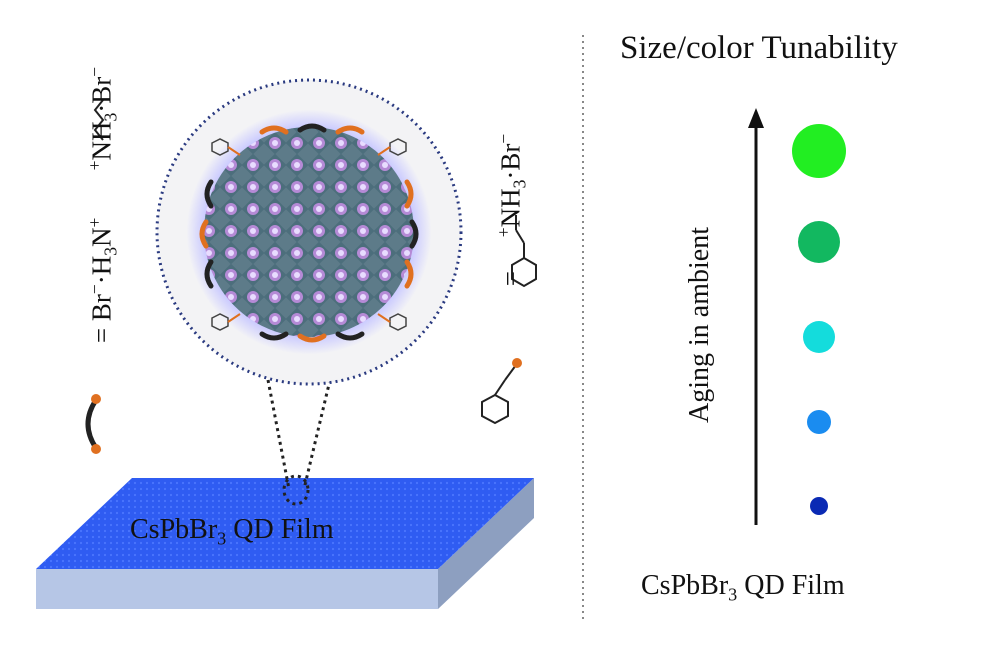 The height and width of the screenshot is (669, 983). What do you see at coordinates (524, 251) in the screenshot?
I see `phenethyl-molecule` at bounding box center [524, 251].